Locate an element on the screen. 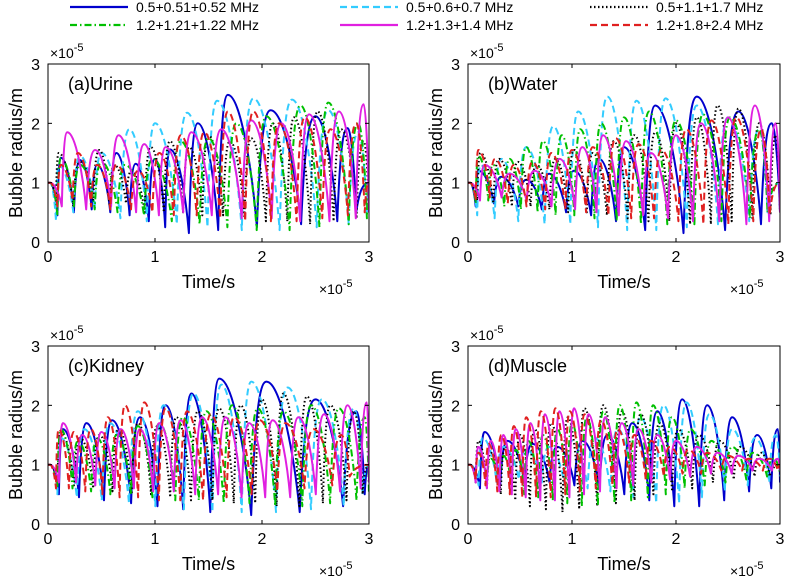 The height and width of the screenshot is (579, 800). legend-entry: 0.5+1.1+1.7 MHz is located at coordinates (676, 7).